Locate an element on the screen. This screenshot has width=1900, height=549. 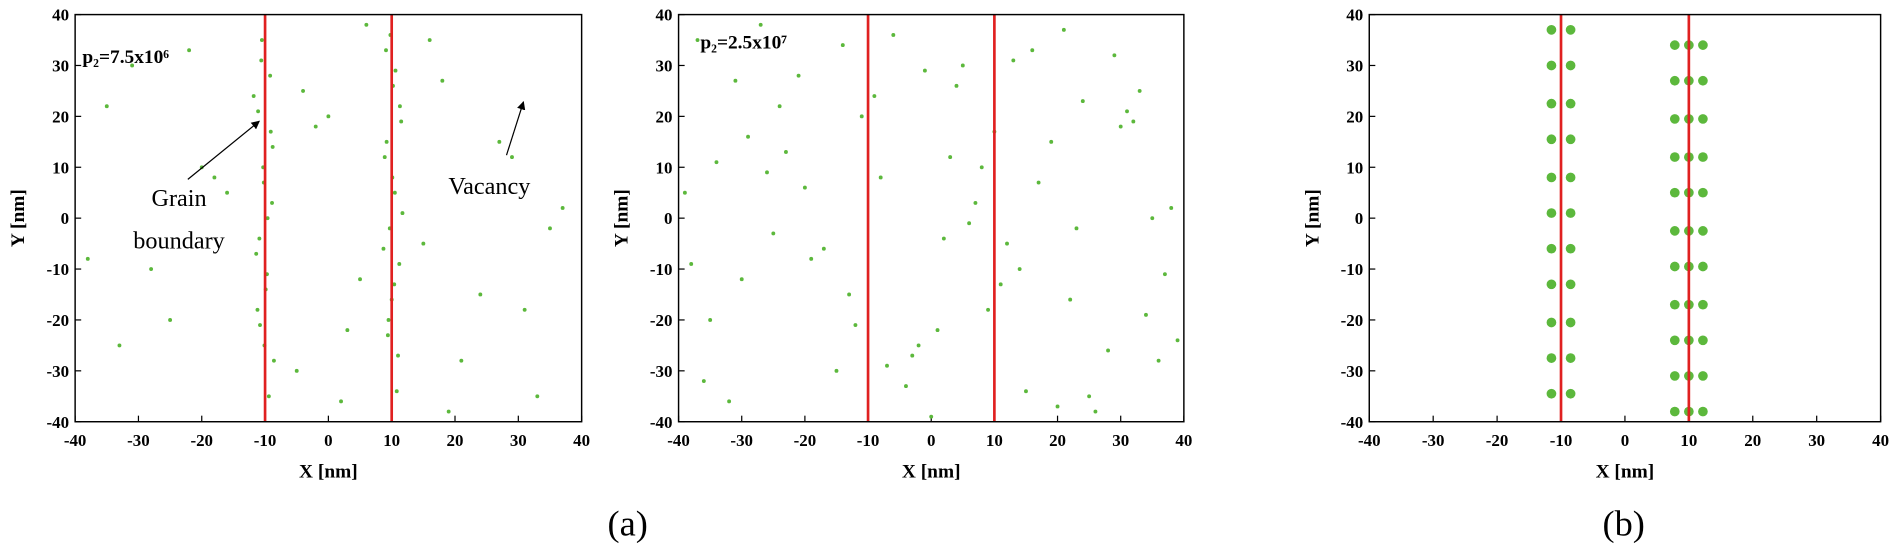
x-tick-label: 0 is located at coordinates (1625, 440).